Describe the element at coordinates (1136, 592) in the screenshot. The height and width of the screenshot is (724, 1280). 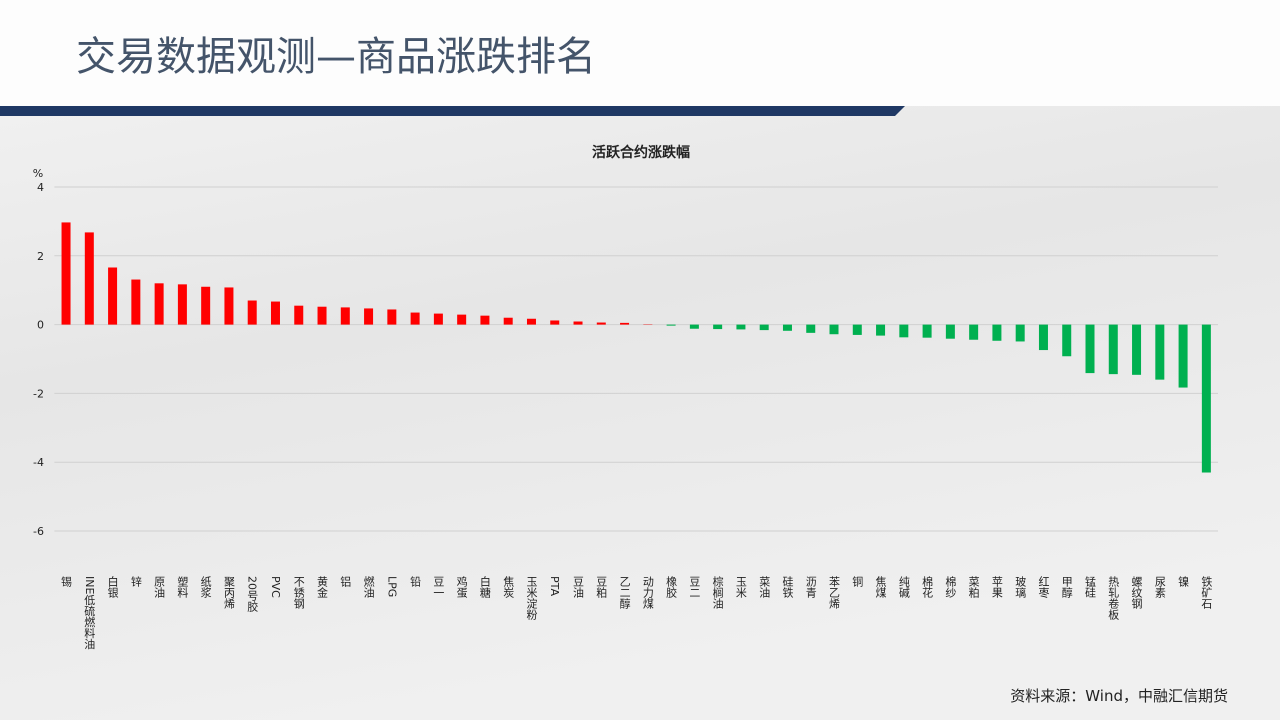
I see `x-tick-label: 螺纹钢` at that location.